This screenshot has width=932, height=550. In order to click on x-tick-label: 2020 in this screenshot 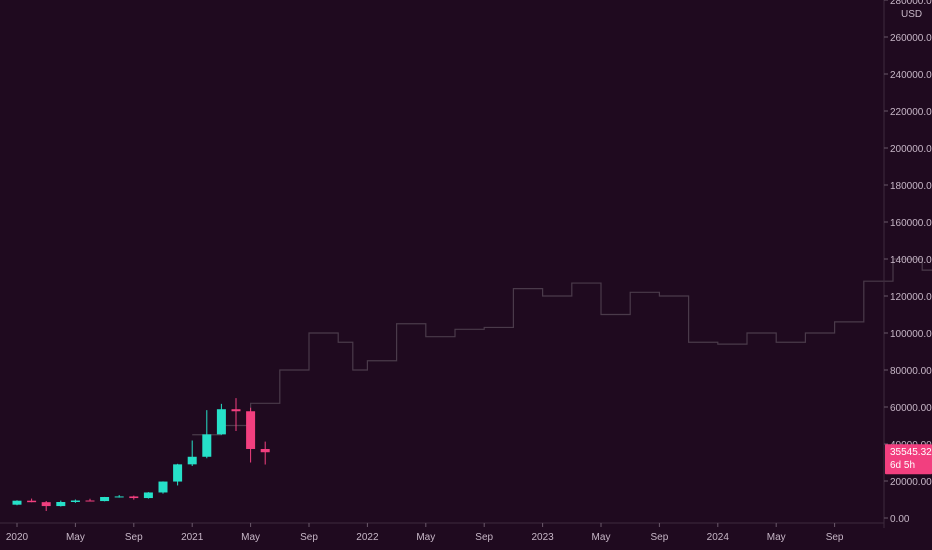, I will do `click(17, 537)`.